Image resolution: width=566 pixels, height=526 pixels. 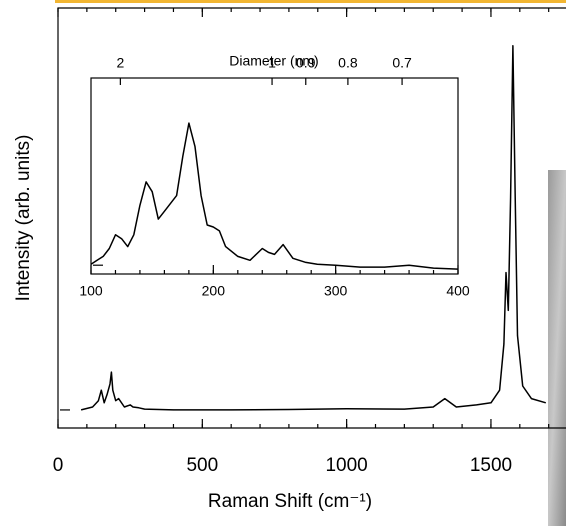 I want to click on x-tick-label: 1500, so click(x=491, y=465).